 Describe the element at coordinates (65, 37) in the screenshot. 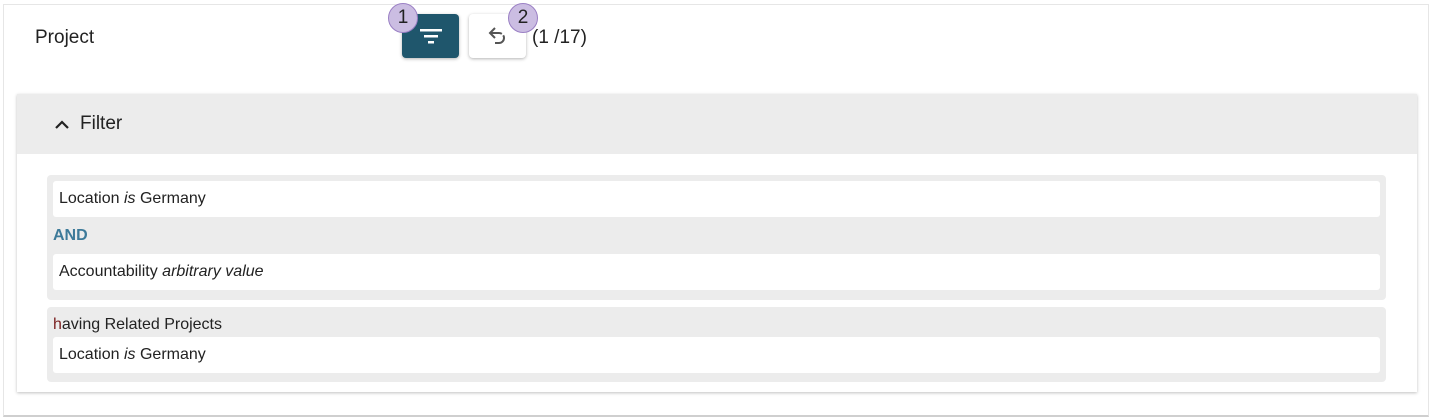

I see `page-title: Project` at that location.